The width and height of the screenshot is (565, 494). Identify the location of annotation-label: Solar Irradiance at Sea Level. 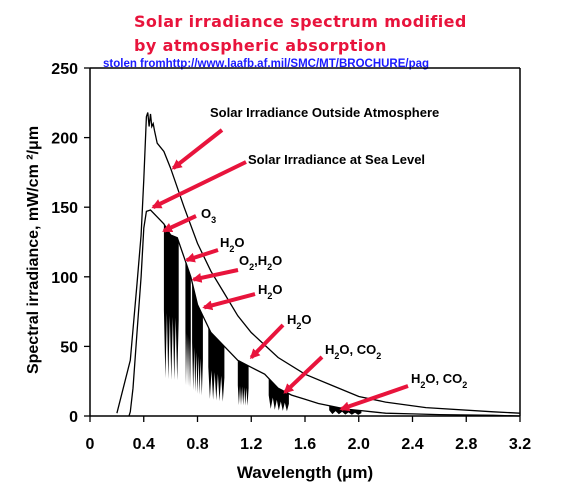
(336, 159).